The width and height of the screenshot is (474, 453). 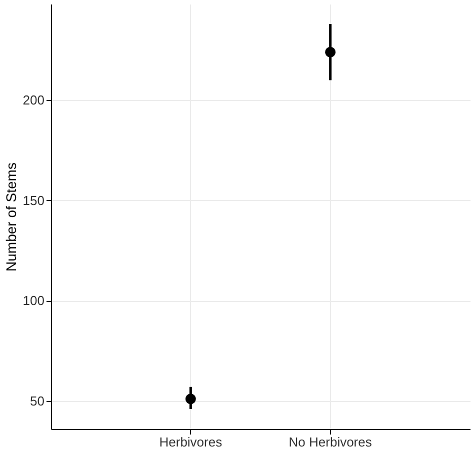 What do you see at coordinates (33, 100) in the screenshot?
I see `y-tick-label: 200` at bounding box center [33, 100].